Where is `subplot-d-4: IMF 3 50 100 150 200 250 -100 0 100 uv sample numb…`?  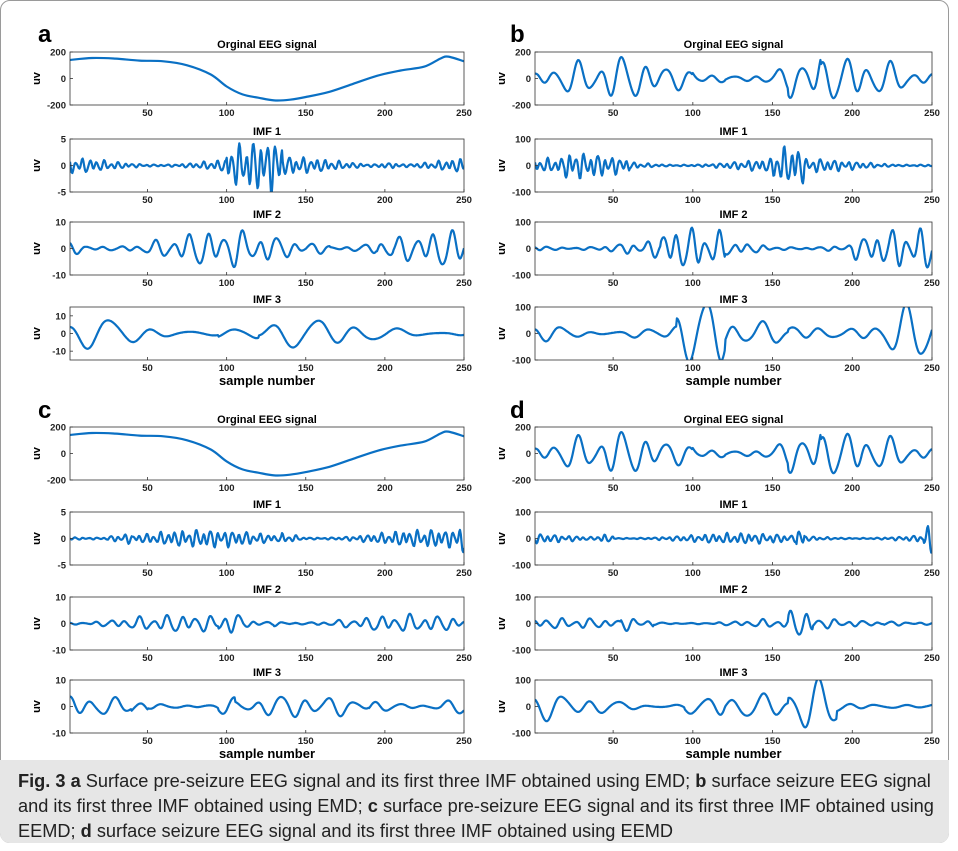
subplot-d-4: IMF 3 50 100 150 200 250 -100 0 100 uv sample numb… is located at coordinates (718, 713).